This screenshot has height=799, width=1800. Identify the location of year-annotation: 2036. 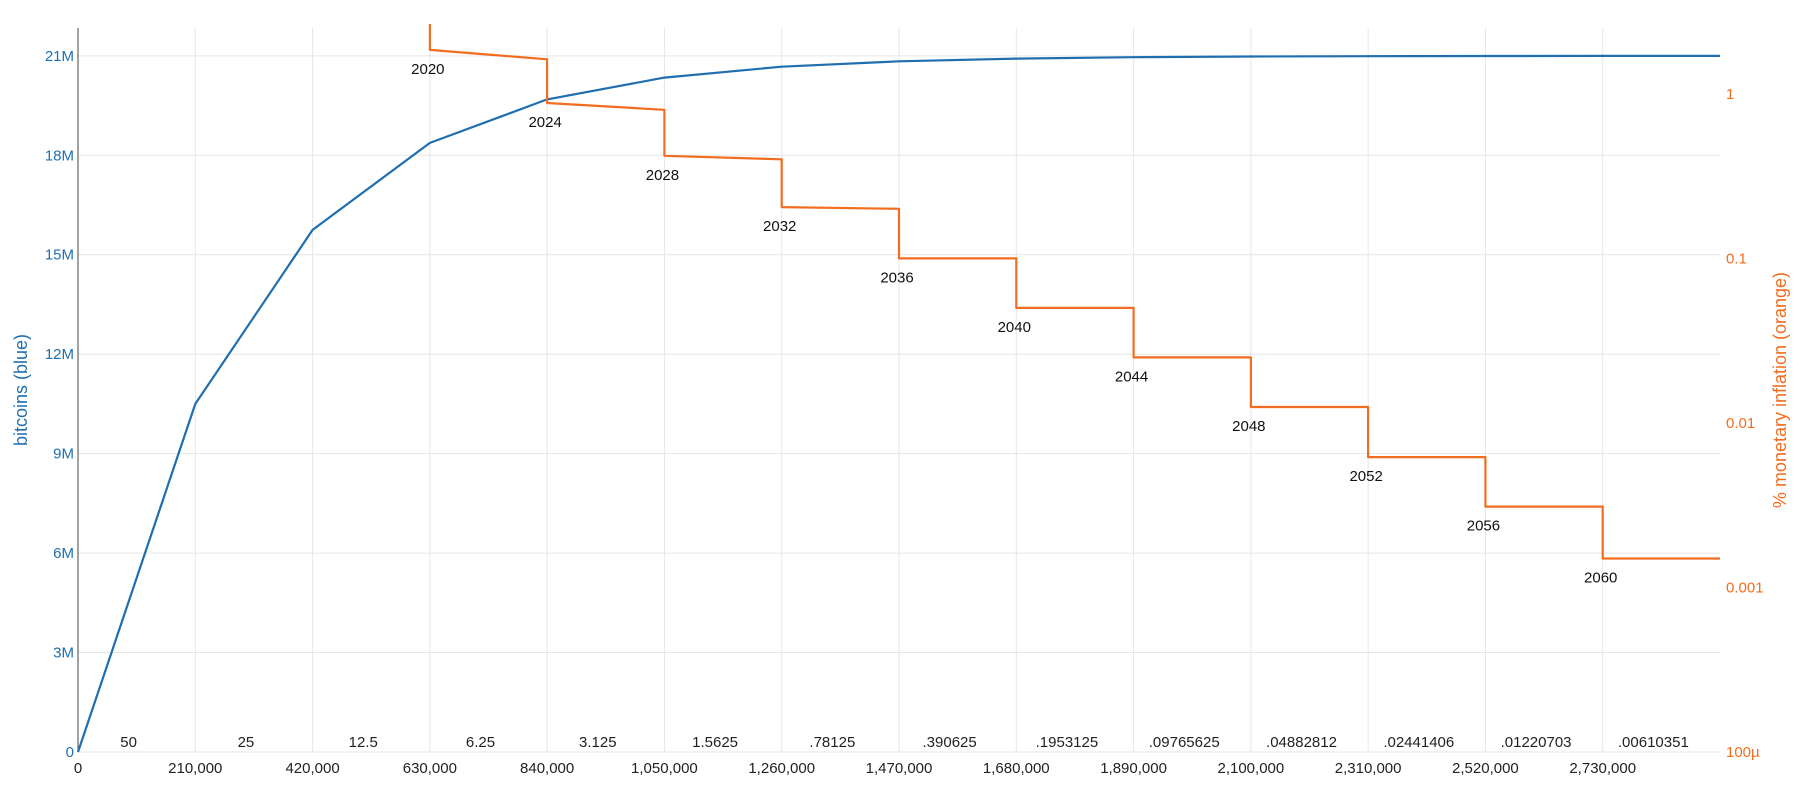
(896, 277).